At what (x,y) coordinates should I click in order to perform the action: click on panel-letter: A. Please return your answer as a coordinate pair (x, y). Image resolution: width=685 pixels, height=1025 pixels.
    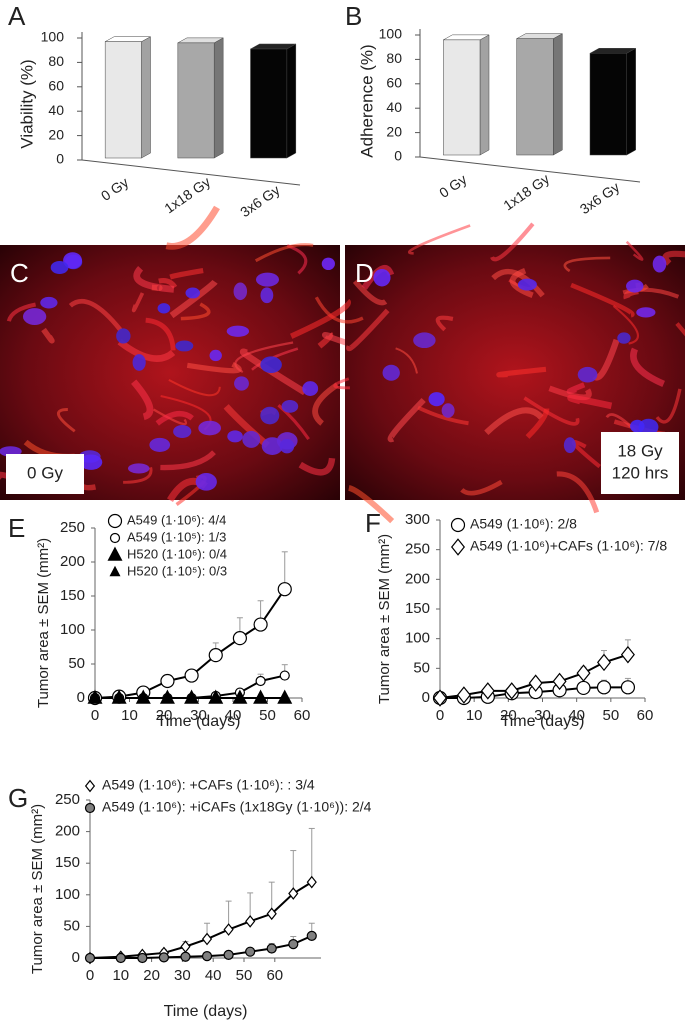
    Looking at the image, I should click on (17, 16).